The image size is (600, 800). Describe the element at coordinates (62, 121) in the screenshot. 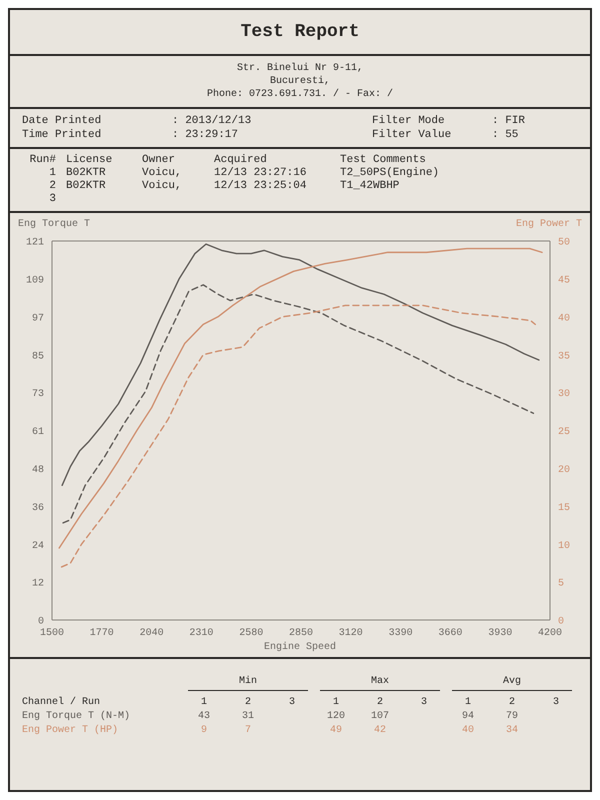

I see `text: Date Printed` at that location.